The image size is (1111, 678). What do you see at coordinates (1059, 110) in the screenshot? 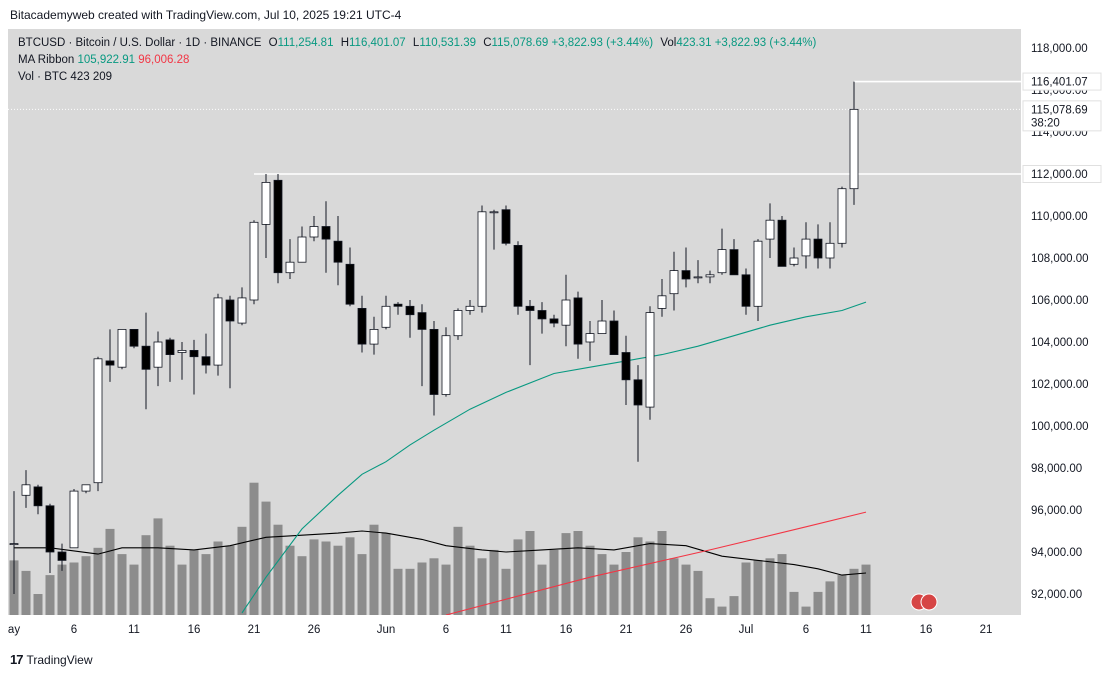
I see `last-price-label: 115,078.69` at bounding box center [1059, 110].